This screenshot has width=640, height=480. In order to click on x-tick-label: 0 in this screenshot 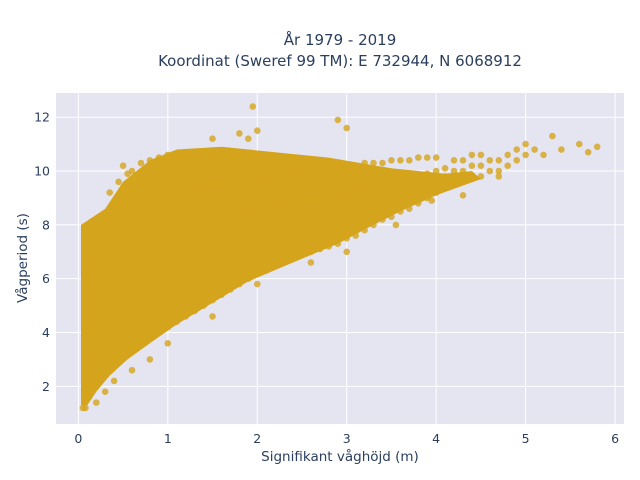, I will do `click(78, 438)`.